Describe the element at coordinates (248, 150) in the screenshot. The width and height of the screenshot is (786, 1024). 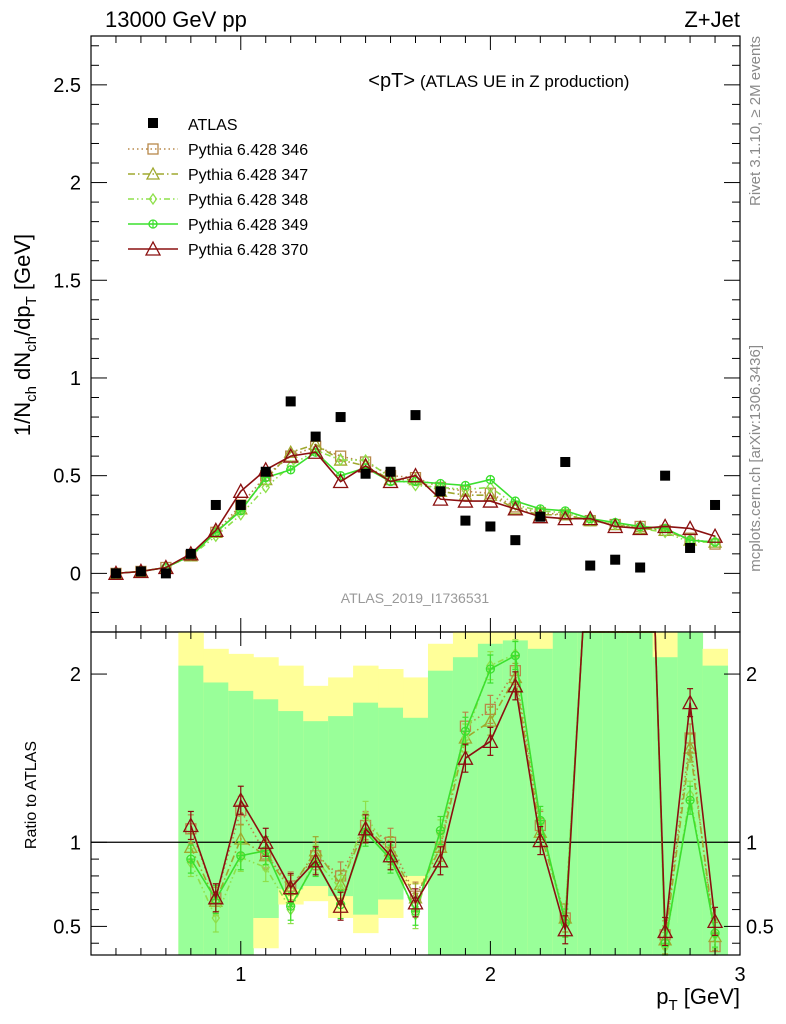
I see `legend-label: Pythia 6.428 346` at that location.